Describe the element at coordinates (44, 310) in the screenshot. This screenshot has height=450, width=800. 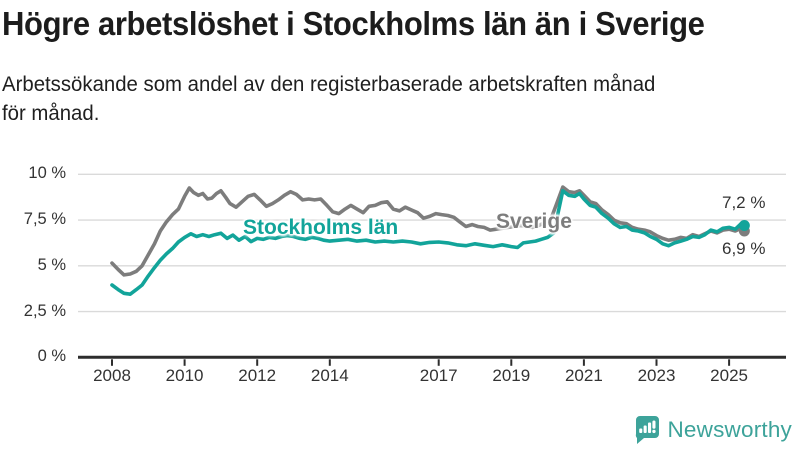
I see `y-axis-label: 2,5 %` at that location.